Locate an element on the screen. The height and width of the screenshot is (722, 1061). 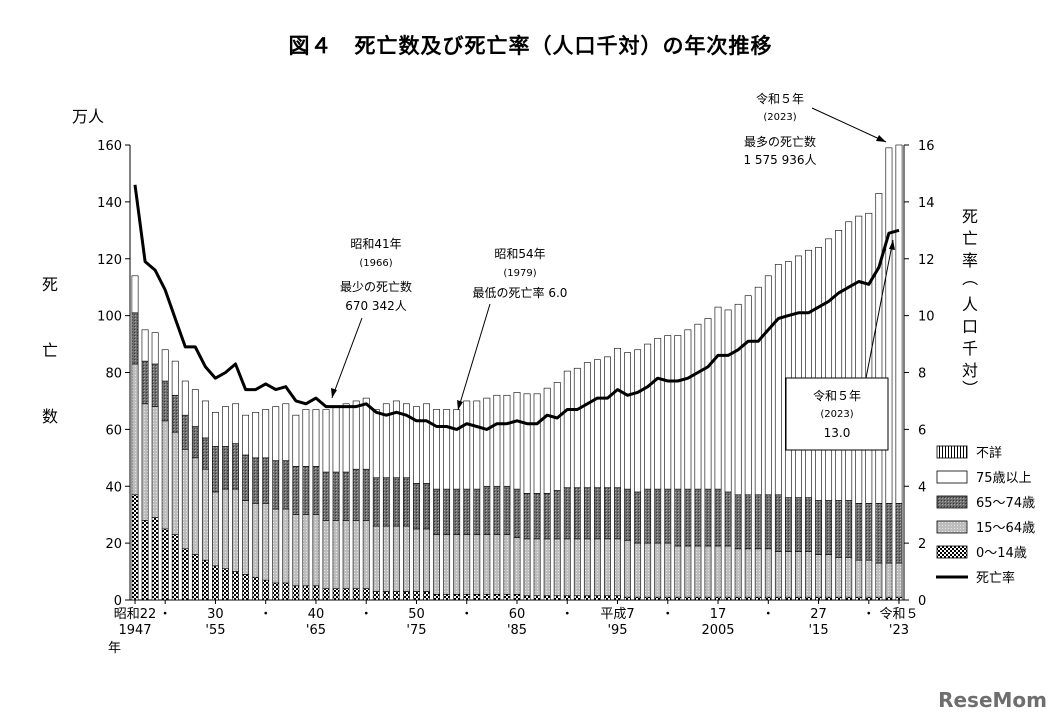
annotation-text: (1979) is located at coordinates (519, 273).